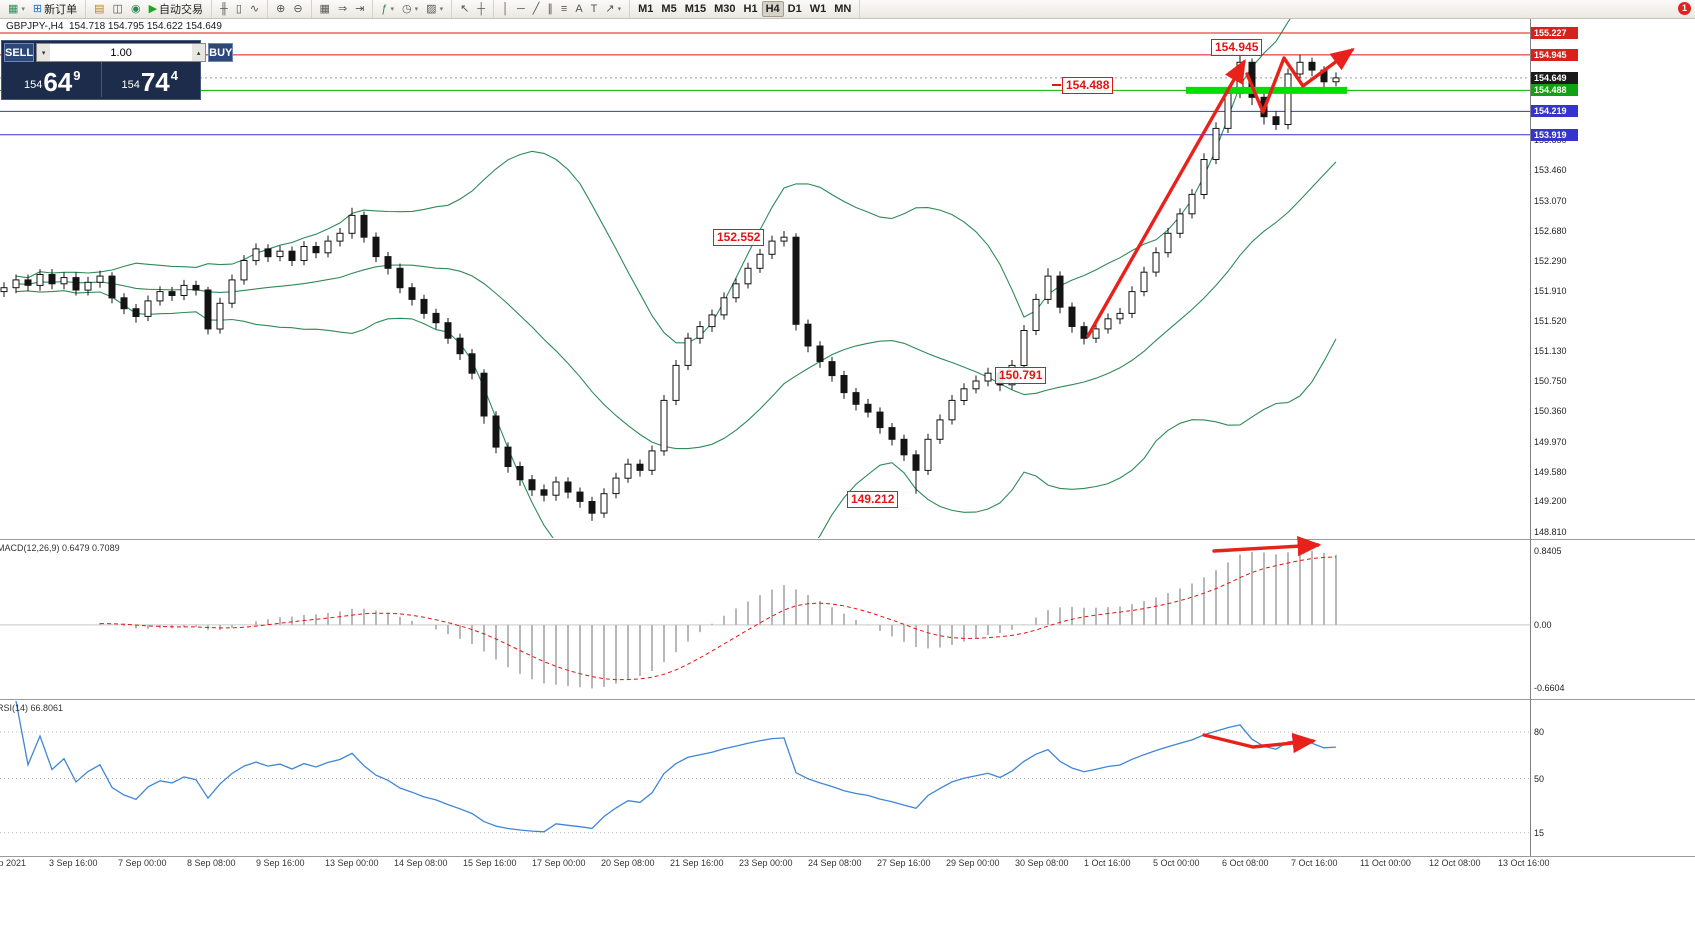 This screenshot has height=937, width=1695. Describe the element at coordinates (239, 9) in the screenshot. I see `candlestick-button: ▯` at that location.